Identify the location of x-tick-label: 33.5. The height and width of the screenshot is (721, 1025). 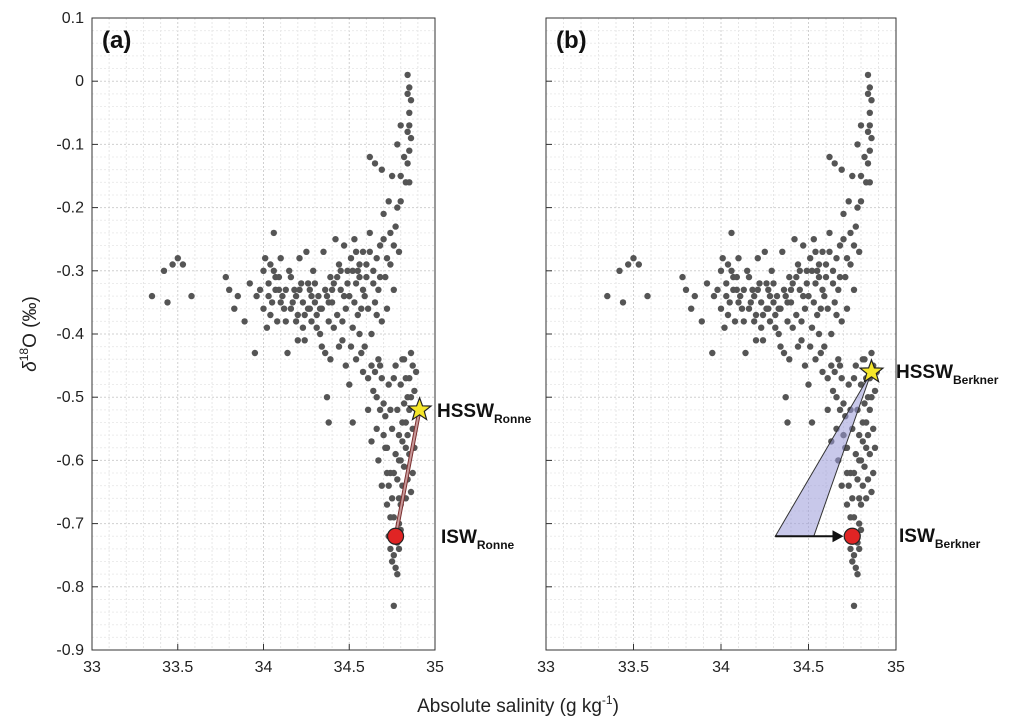
(177, 667).